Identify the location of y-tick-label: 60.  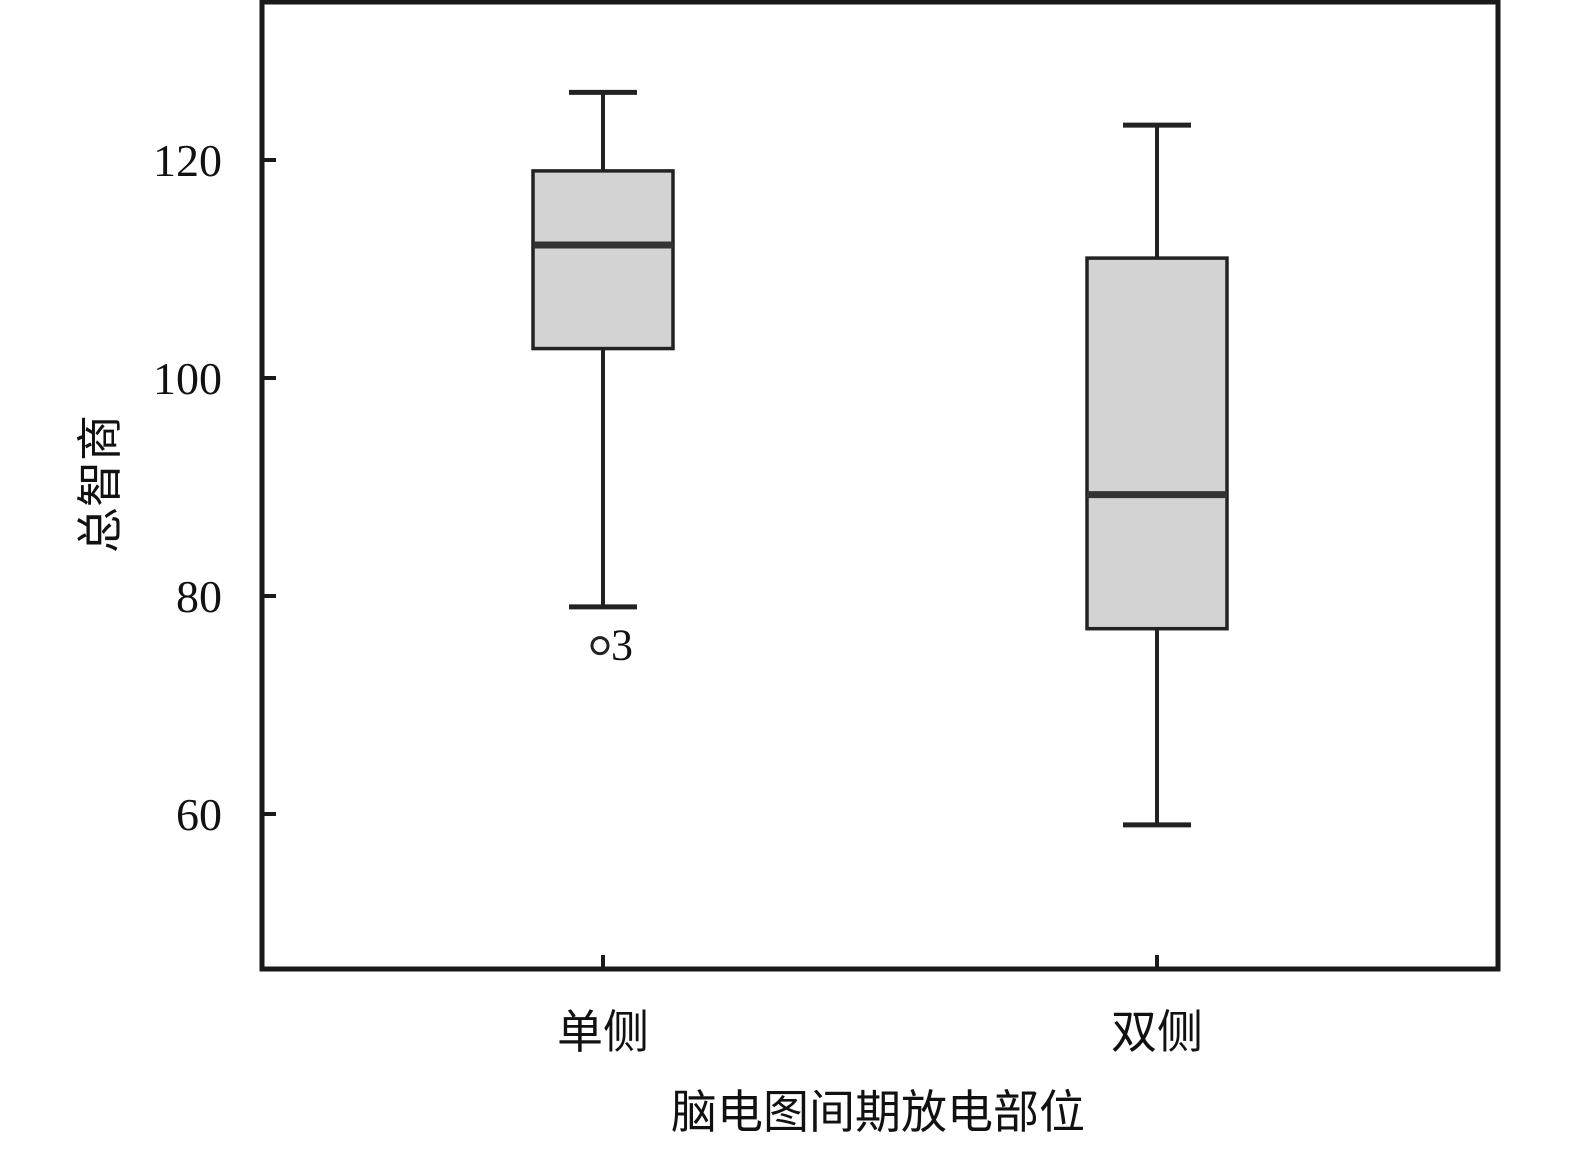
(199, 814).